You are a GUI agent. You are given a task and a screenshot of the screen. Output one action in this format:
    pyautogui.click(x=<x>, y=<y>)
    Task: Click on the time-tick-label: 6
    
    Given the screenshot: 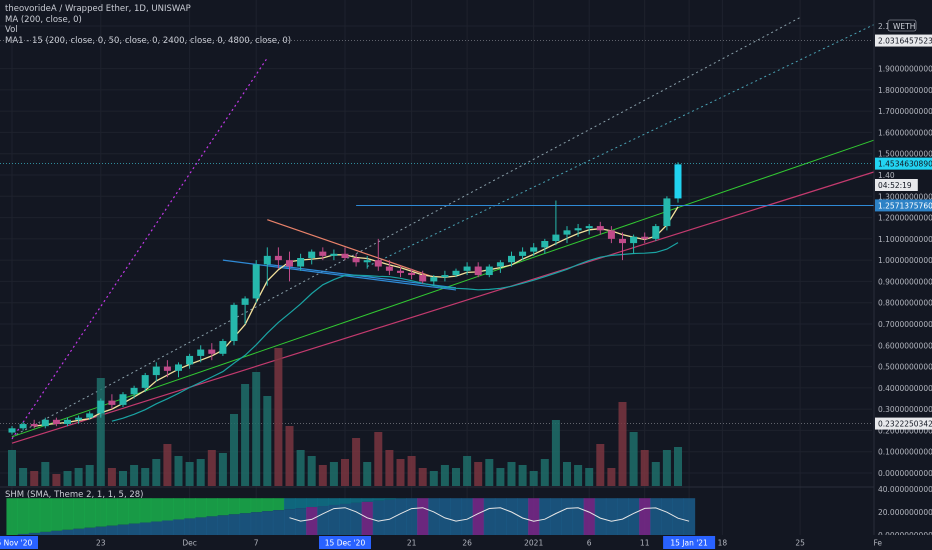 What is the action you would take?
    pyautogui.click(x=589, y=543)
    